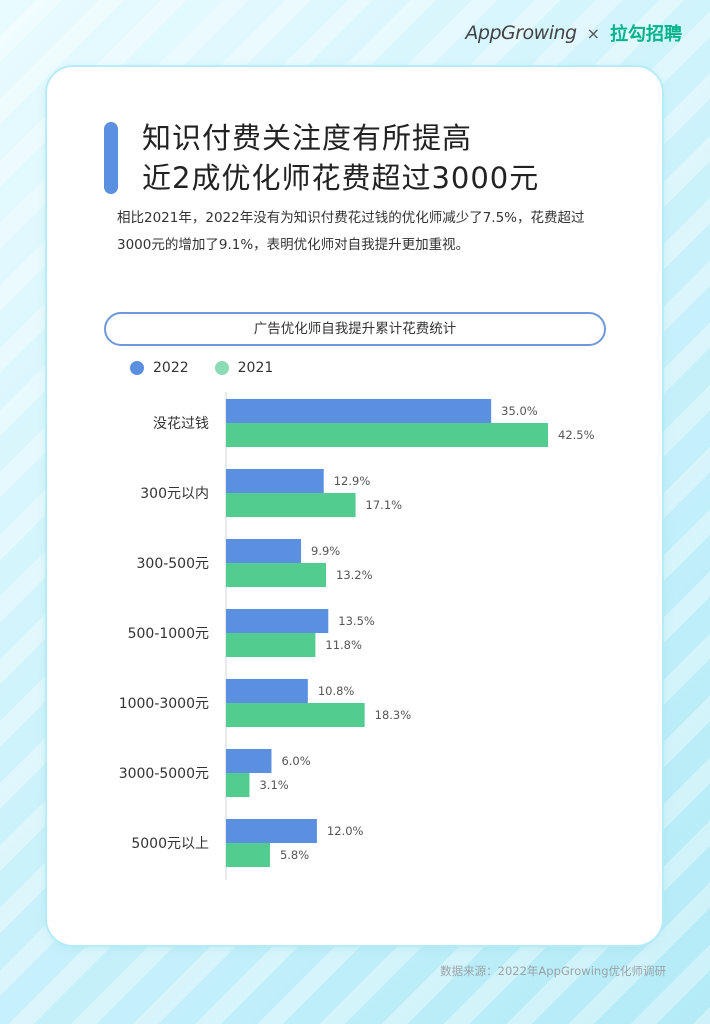 Image resolution: width=710 pixels, height=1024 pixels. I want to click on data-label-2022: 35.0%, so click(519, 411).